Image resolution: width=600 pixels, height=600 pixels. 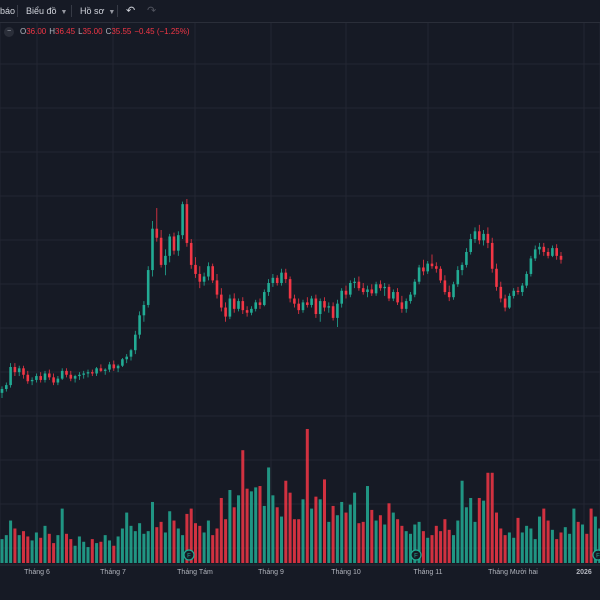 What do you see at coordinates (117, 11) in the screenshot?
I see `toolbar-separator` at bounding box center [117, 11].